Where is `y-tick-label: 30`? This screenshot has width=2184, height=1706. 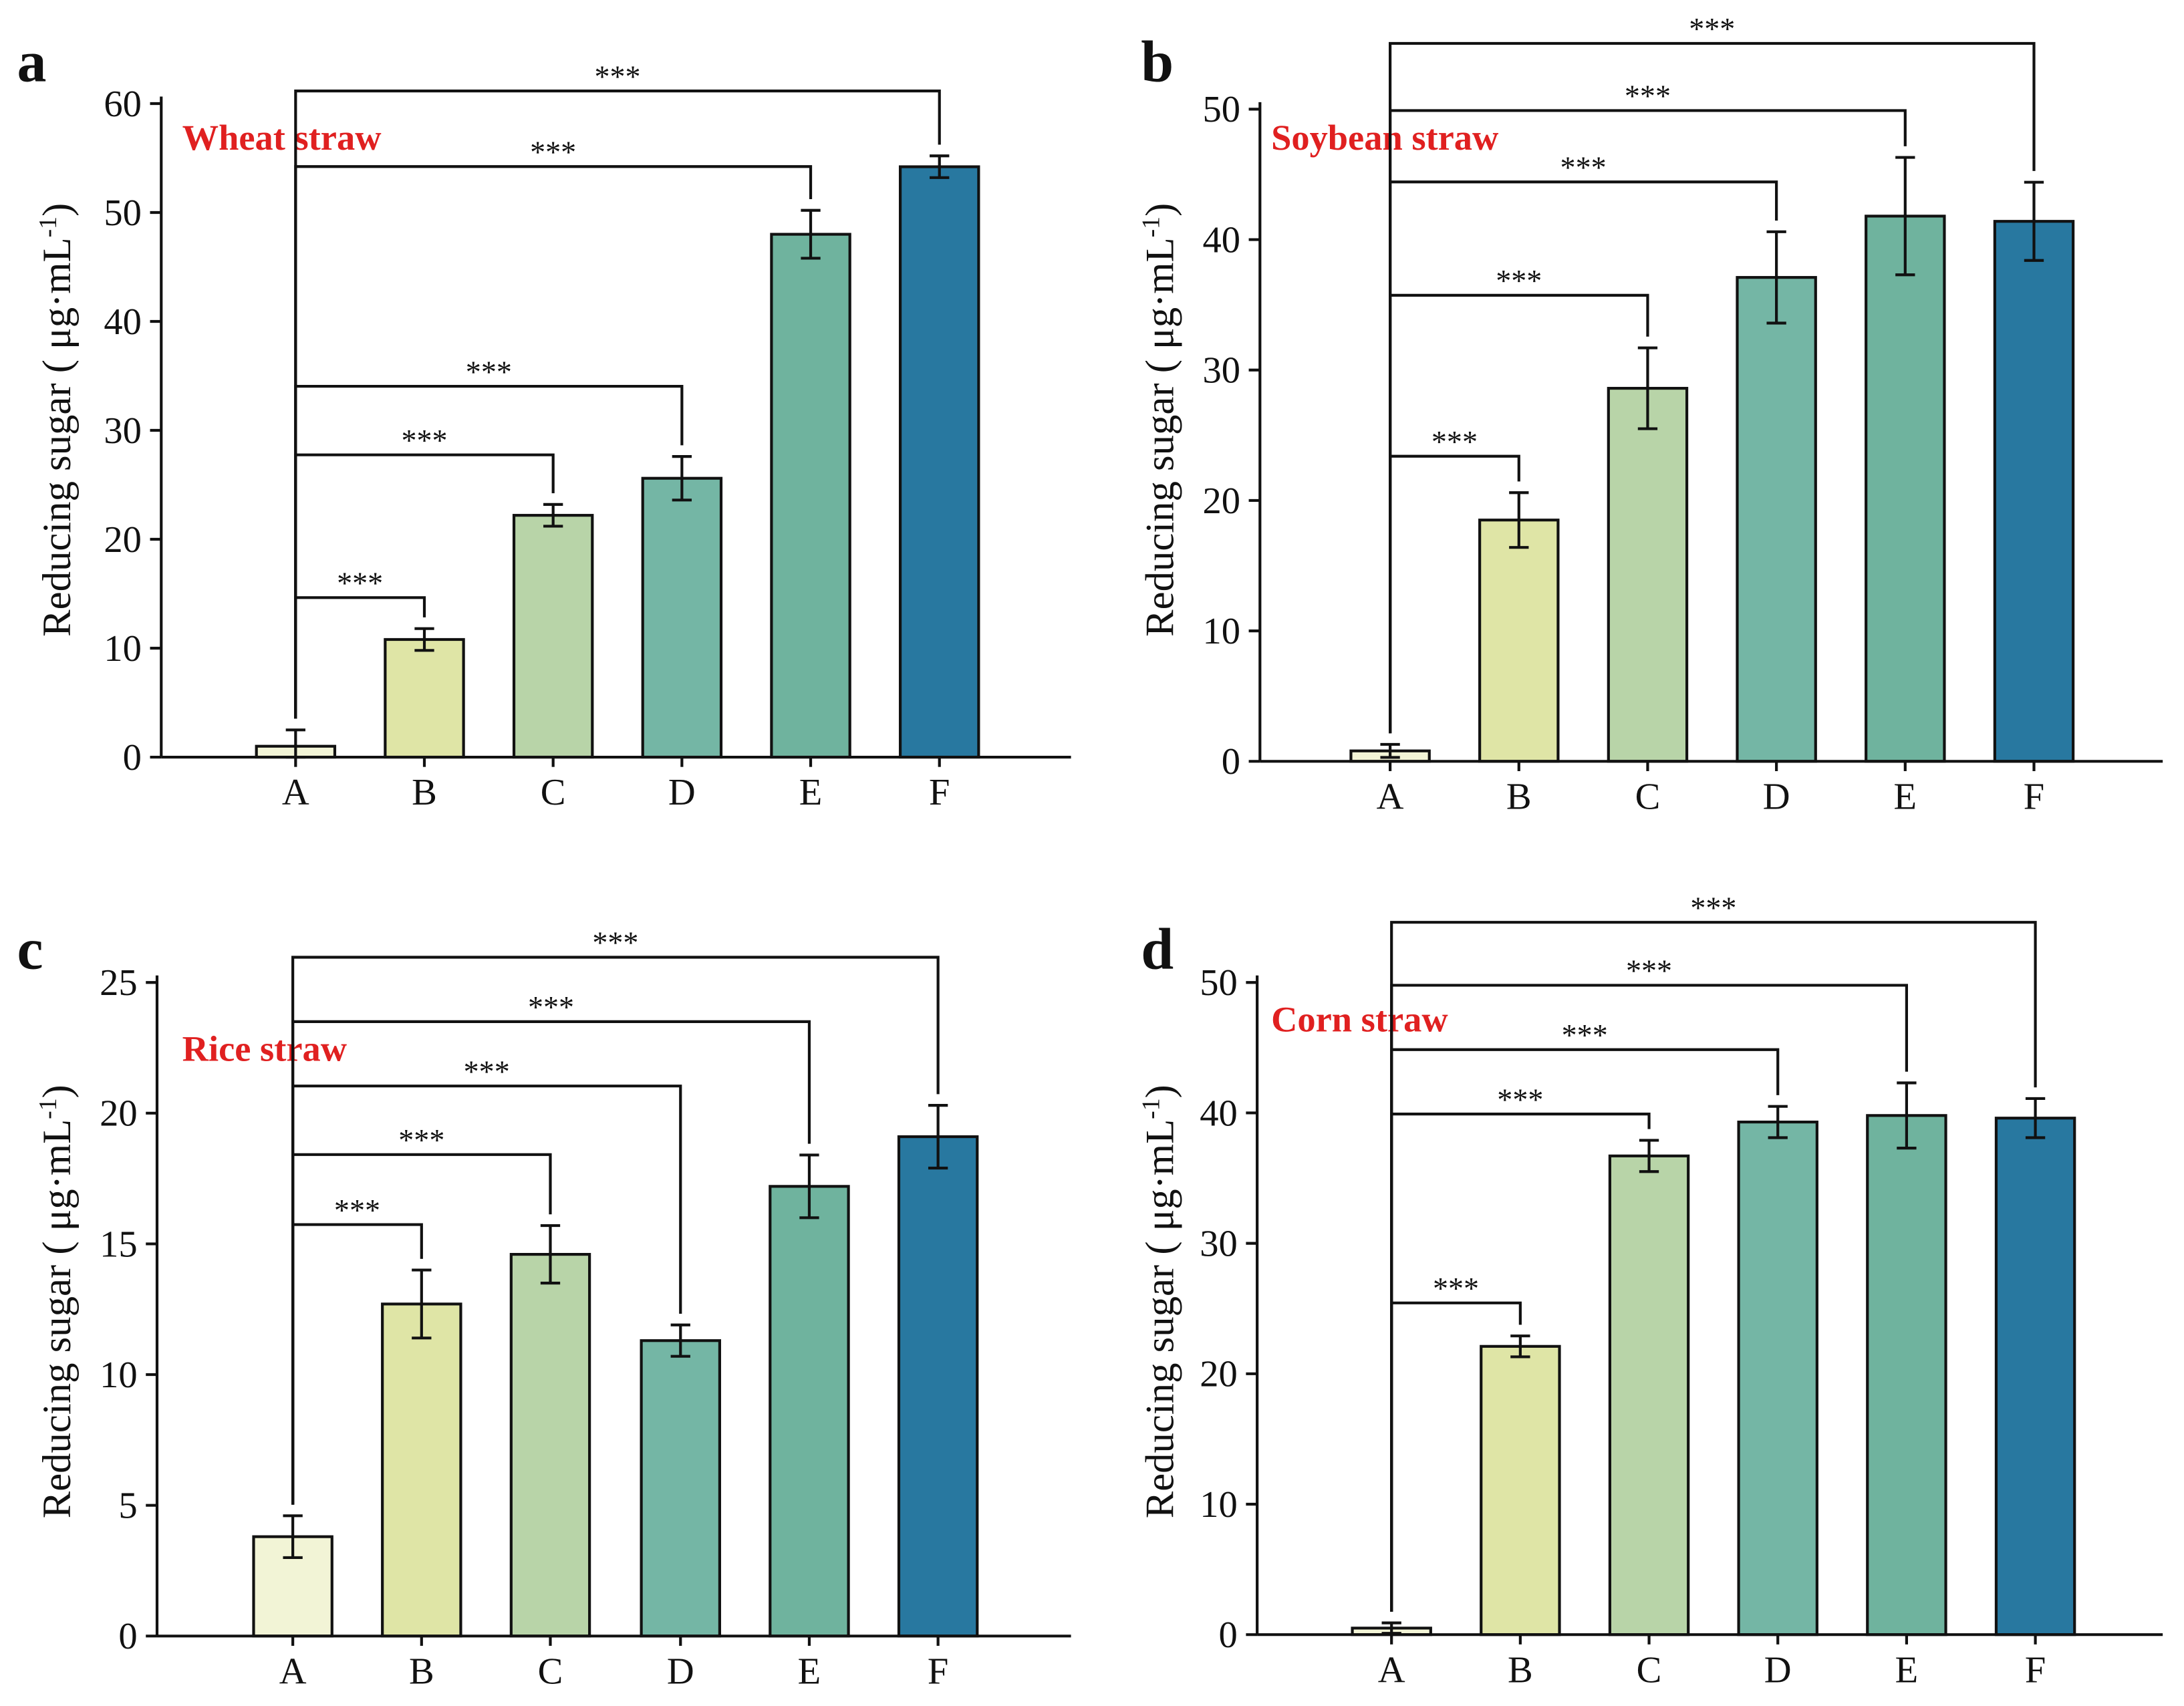 y-tick-label: 30 is located at coordinates (1221, 371).